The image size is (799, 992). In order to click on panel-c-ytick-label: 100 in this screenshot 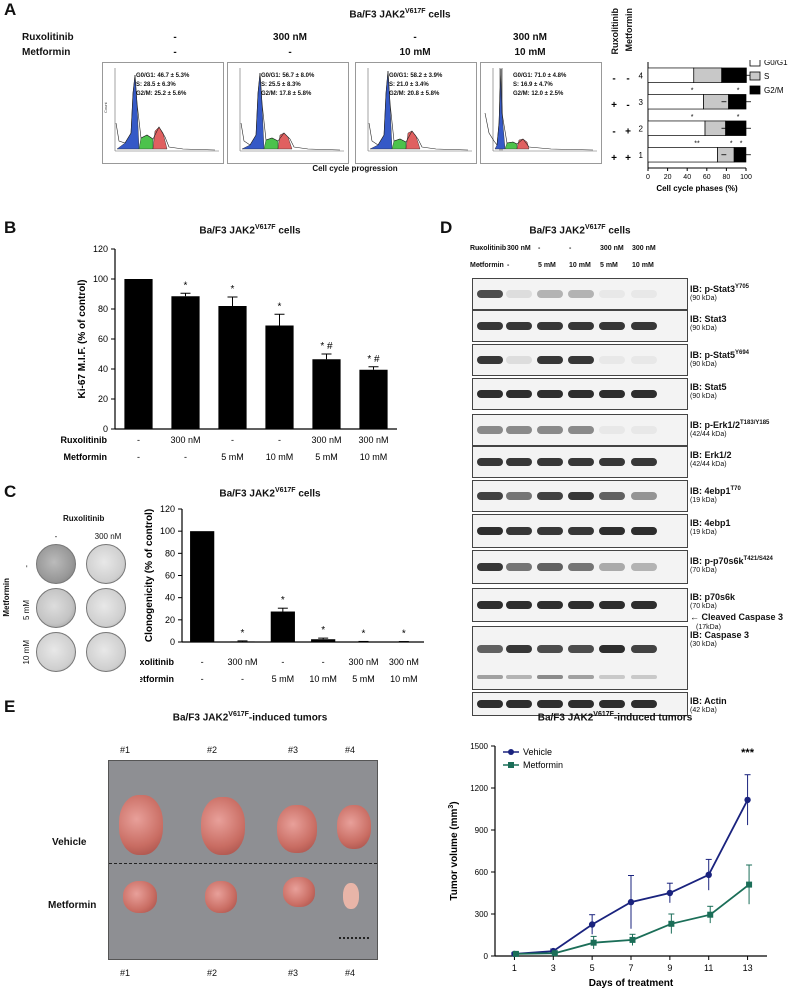, I will do `click(167, 531)`.